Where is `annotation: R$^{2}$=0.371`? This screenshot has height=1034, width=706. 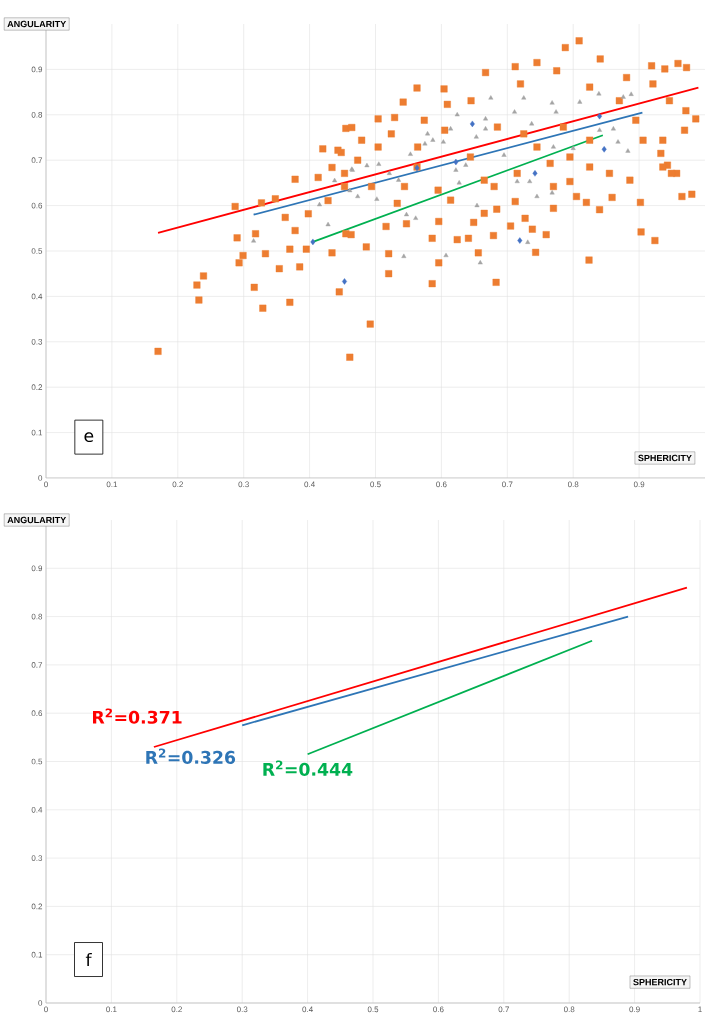 annotation: R$^{2}$=0.371 is located at coordinates (137, 716).